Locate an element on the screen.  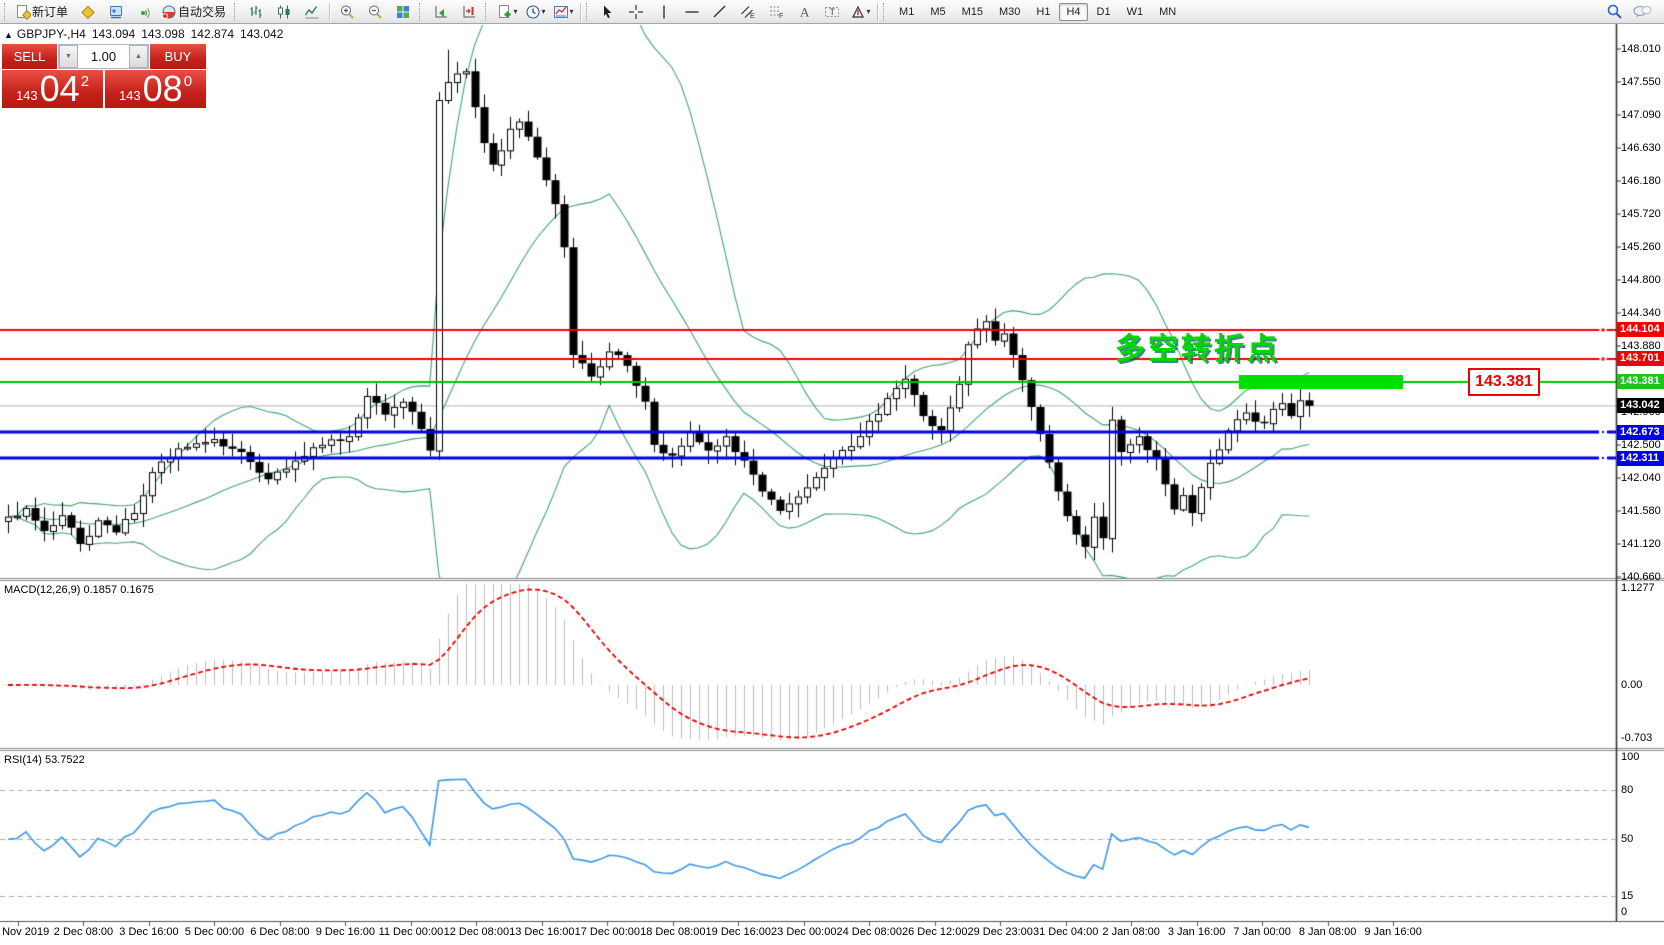
sell-price-prefix: 143 is located at coordinates (26, 95).